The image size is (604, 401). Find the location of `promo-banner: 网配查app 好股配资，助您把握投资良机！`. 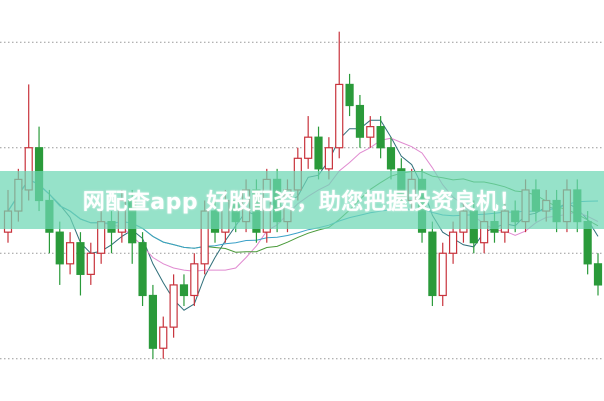

promo-banner: 网配查app 好股配资，助您把握投资良机！ is located at coordinates (302, 200).